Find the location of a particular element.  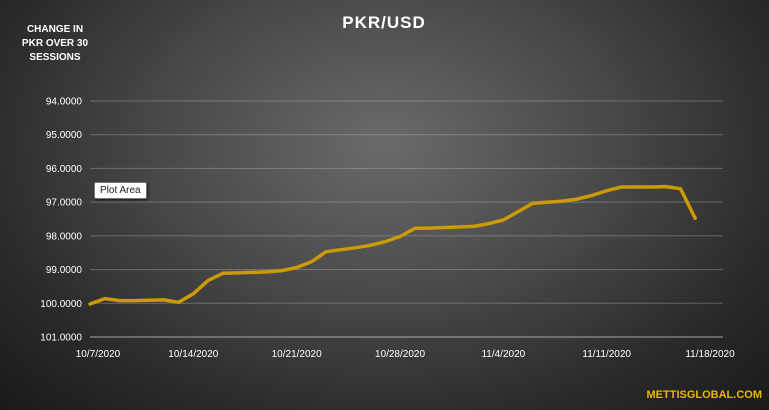

y-tick-label: 101.0000 is located at coordinates (61, 338).